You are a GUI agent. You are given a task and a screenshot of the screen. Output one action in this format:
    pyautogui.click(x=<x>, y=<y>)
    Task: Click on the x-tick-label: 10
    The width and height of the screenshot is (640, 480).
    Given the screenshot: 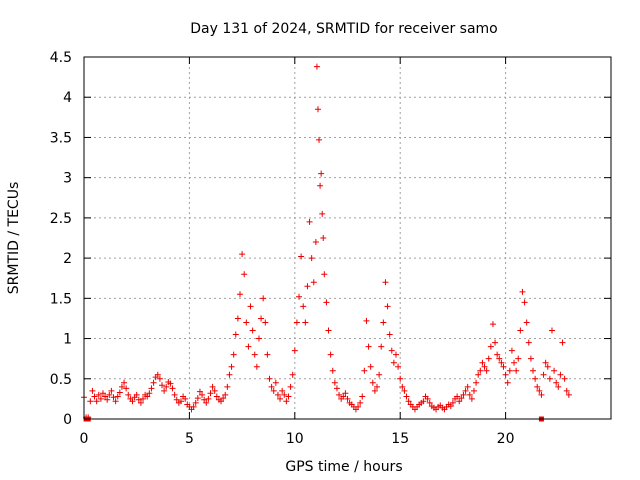 What is the action you would take?
    pyautogui.click(x=295, y=439)
    